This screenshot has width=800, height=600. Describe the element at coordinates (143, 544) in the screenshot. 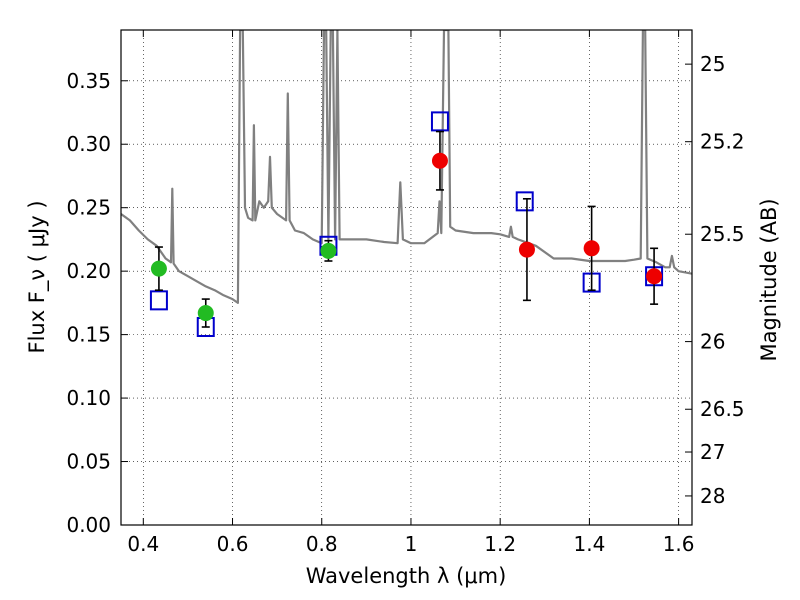

I see `x-tick-label: 0.4` at that location.